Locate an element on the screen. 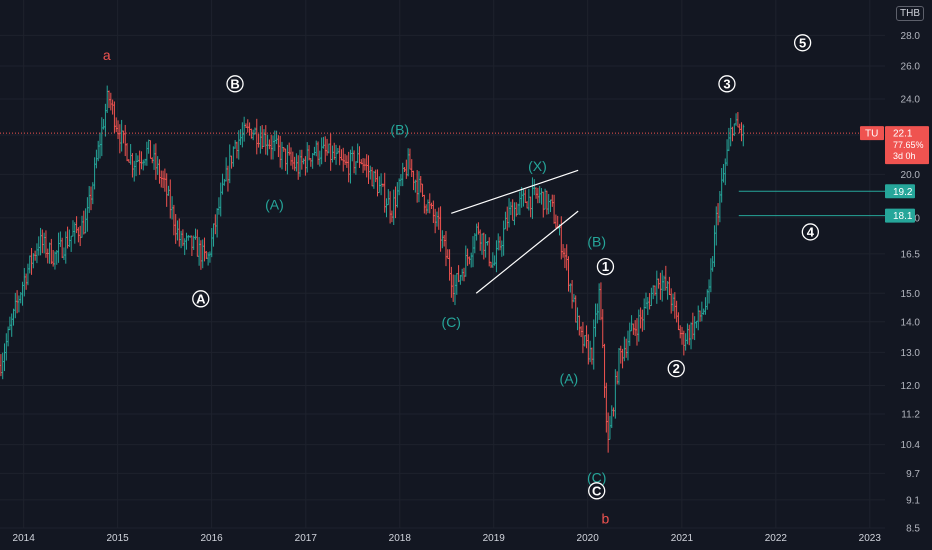 This screenshot has width=932, height=550. wave-label-circled: 3 is located at coordinates (726, 83).